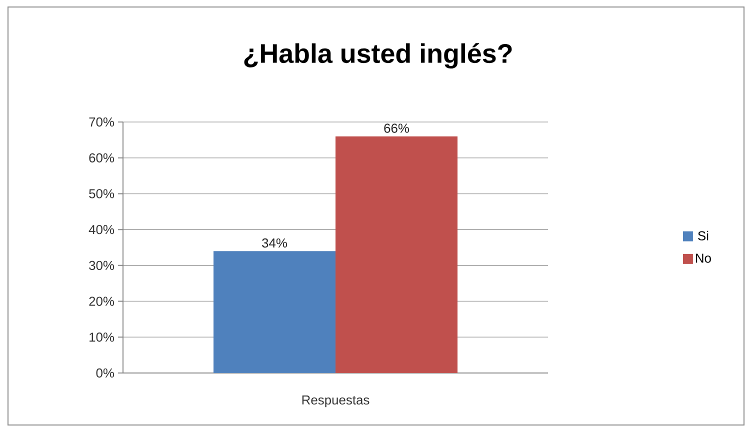  I want to click on y-tick-label: 60%, so click(101, 157).